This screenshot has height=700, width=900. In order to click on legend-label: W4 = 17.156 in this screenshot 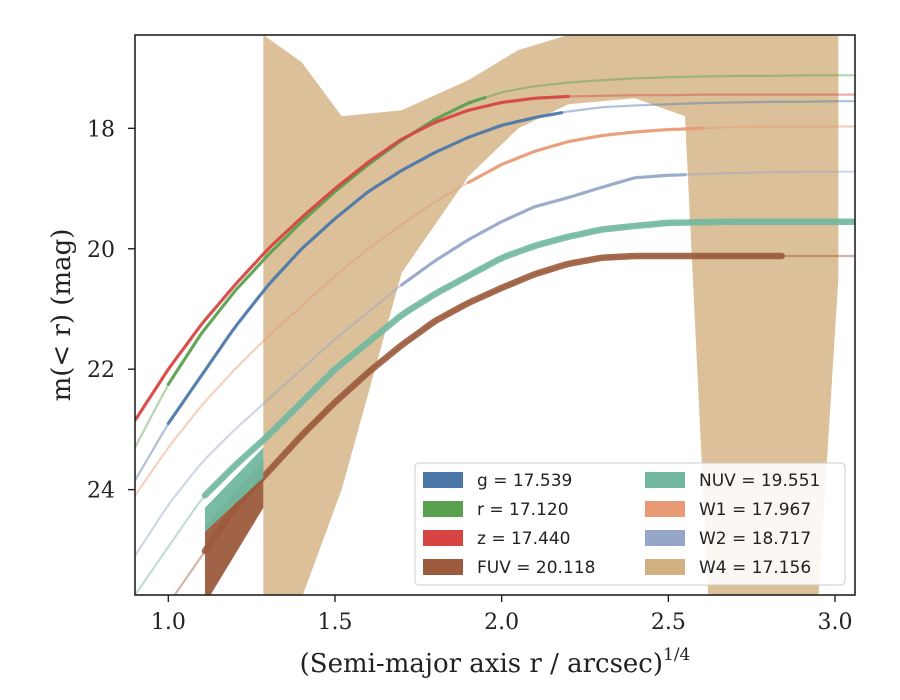, I will do `click(755, 568)`.